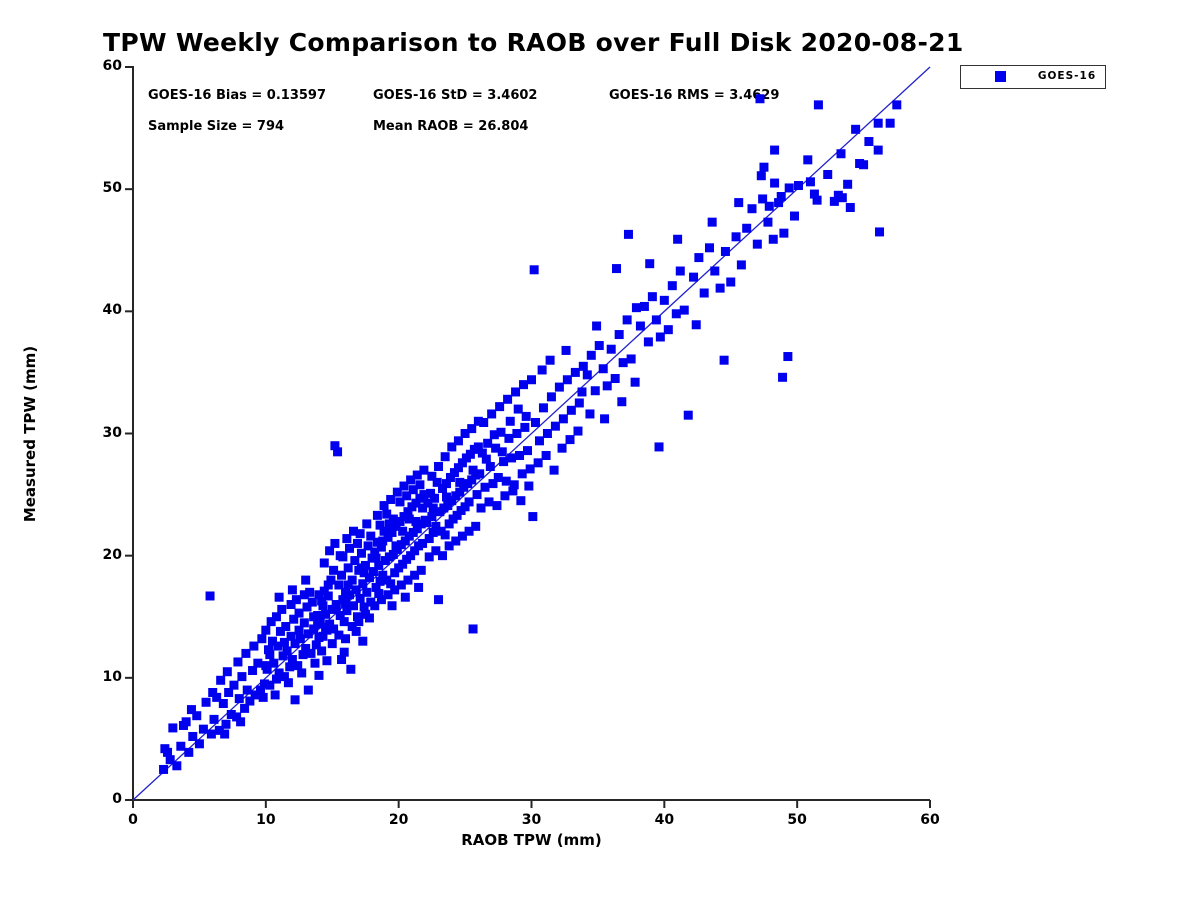  I want to click on x-tick-label: 10, so click(266, 820).